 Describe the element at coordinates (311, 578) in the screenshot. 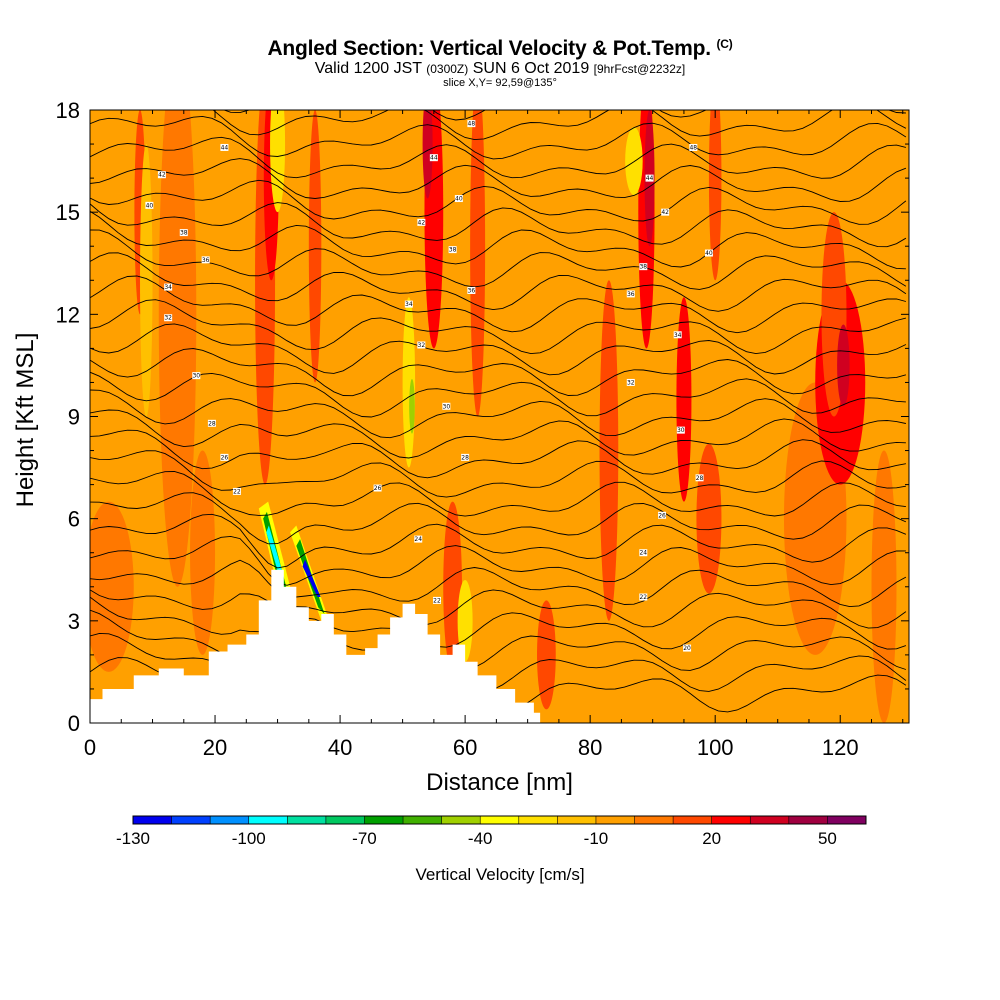

I see `downdraft-band` at that location.